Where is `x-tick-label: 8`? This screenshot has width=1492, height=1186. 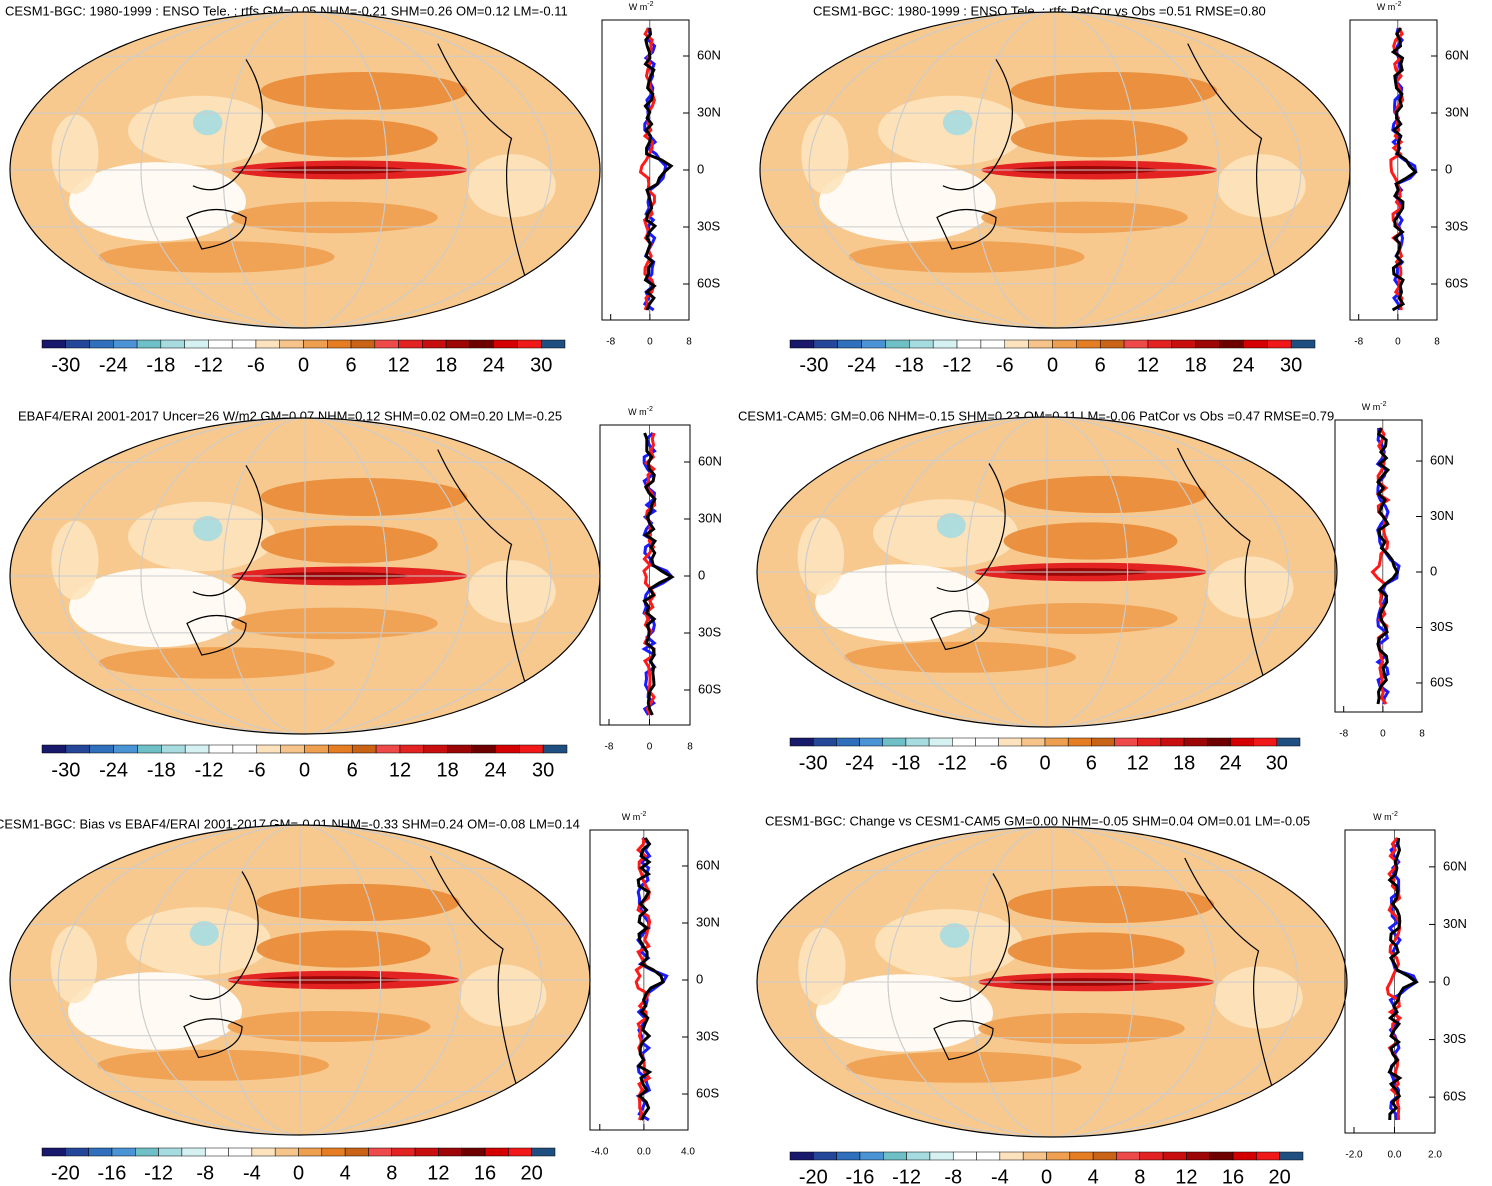 x-tick-label: 8 is located at coordinates (1437, 342).